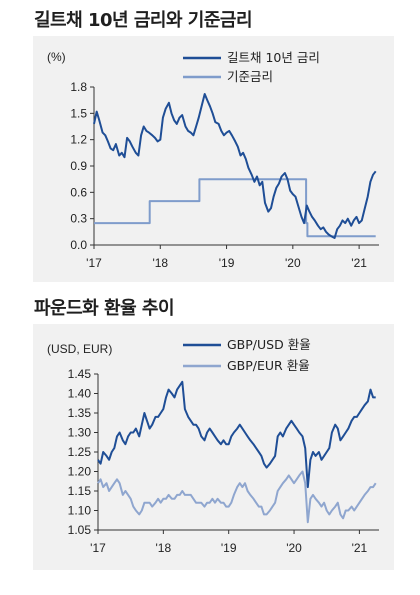 This screenshot has height=595, width=420. What do you see at coordinates (78, 192) in the screenshot?
I see `y-tick-label: 0.6` at bounding box center [78, 192].